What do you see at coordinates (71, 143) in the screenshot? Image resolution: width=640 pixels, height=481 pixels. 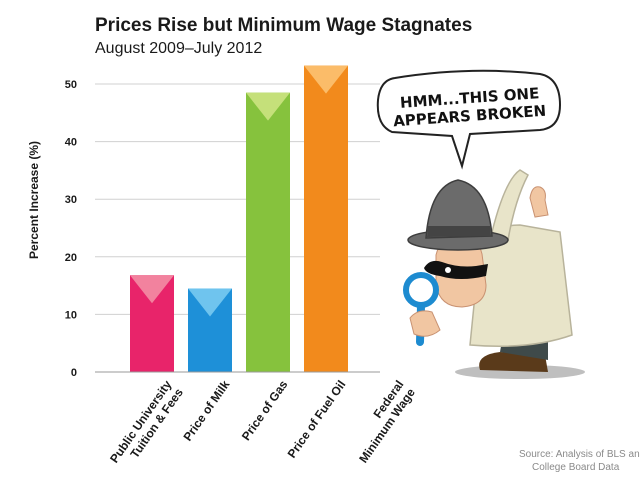 I see `y-tick-label: 40` at bounding box center [71, 143].